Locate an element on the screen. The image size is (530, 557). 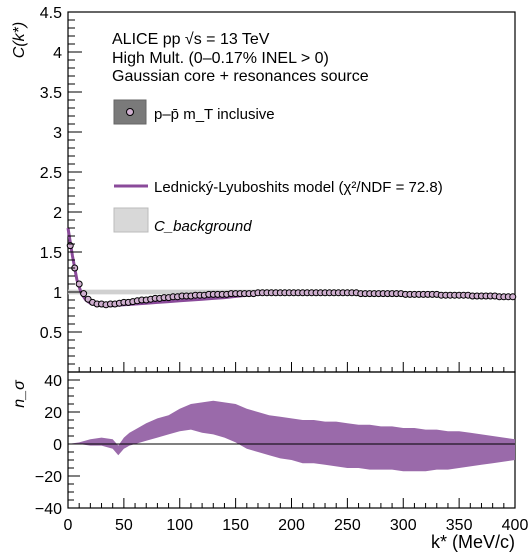
title-line-1: ALICE pp √s = 13 TeV is located at coordinates (191, 39).